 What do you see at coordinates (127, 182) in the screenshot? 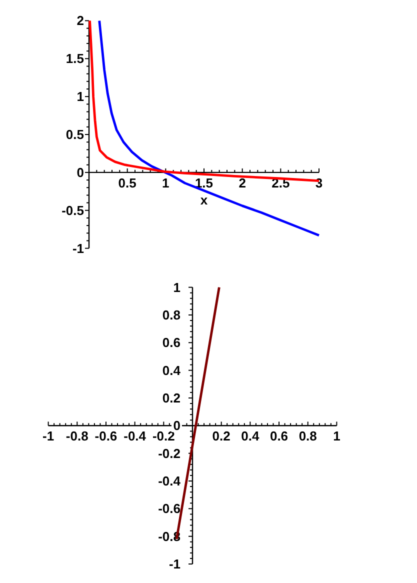
I see `x-tick-label: 0.5` at bounding box center [127, 182].